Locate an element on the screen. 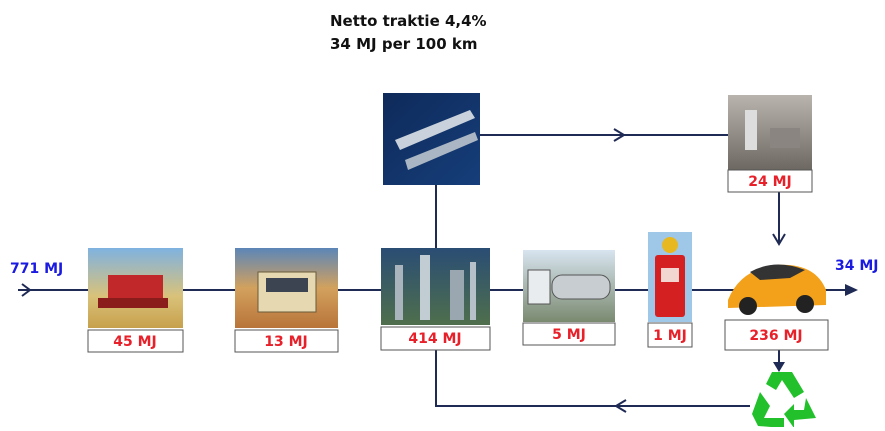 This screenshot has width=885, height=431. refinery-image is located at coordinates (435, 286).